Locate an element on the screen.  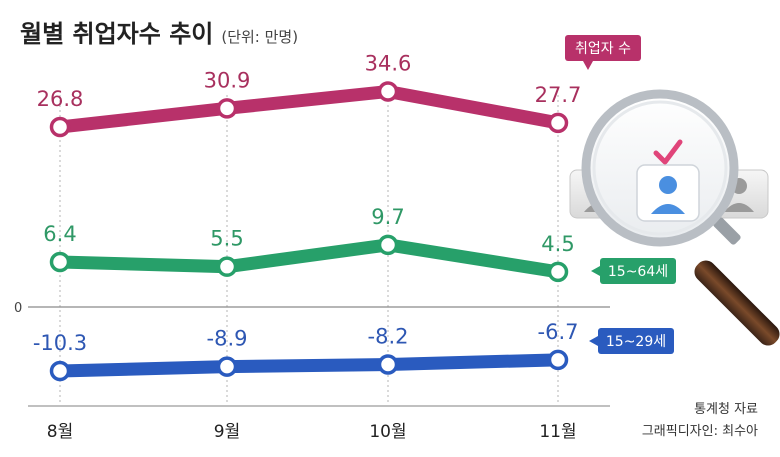
data-label-1-2: 9.7 is located at coordinates (387, 217).